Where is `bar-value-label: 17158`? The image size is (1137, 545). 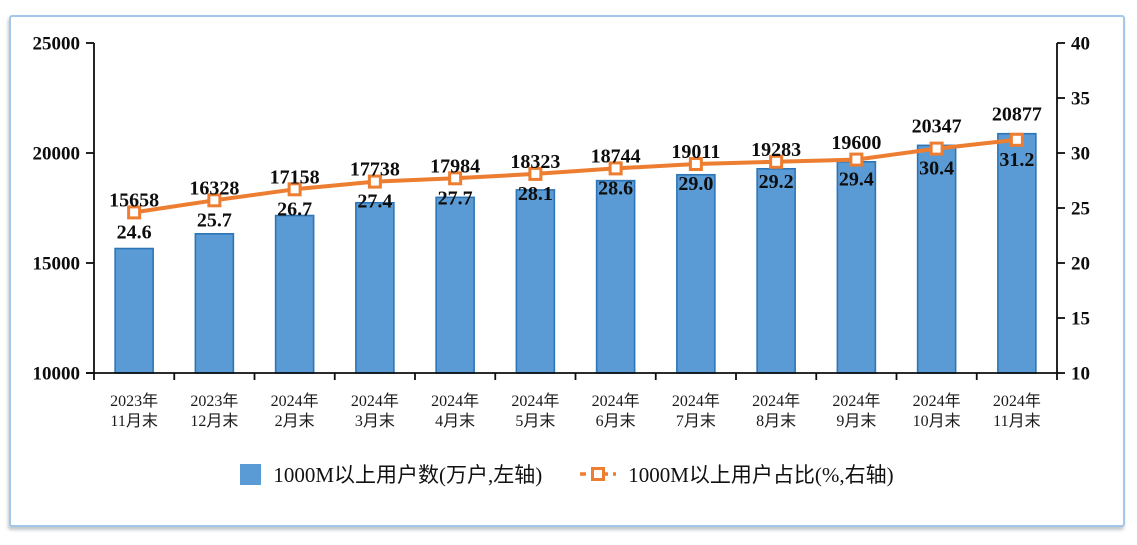
bar-value-label: 17158 is located at coordinates (295, 177).